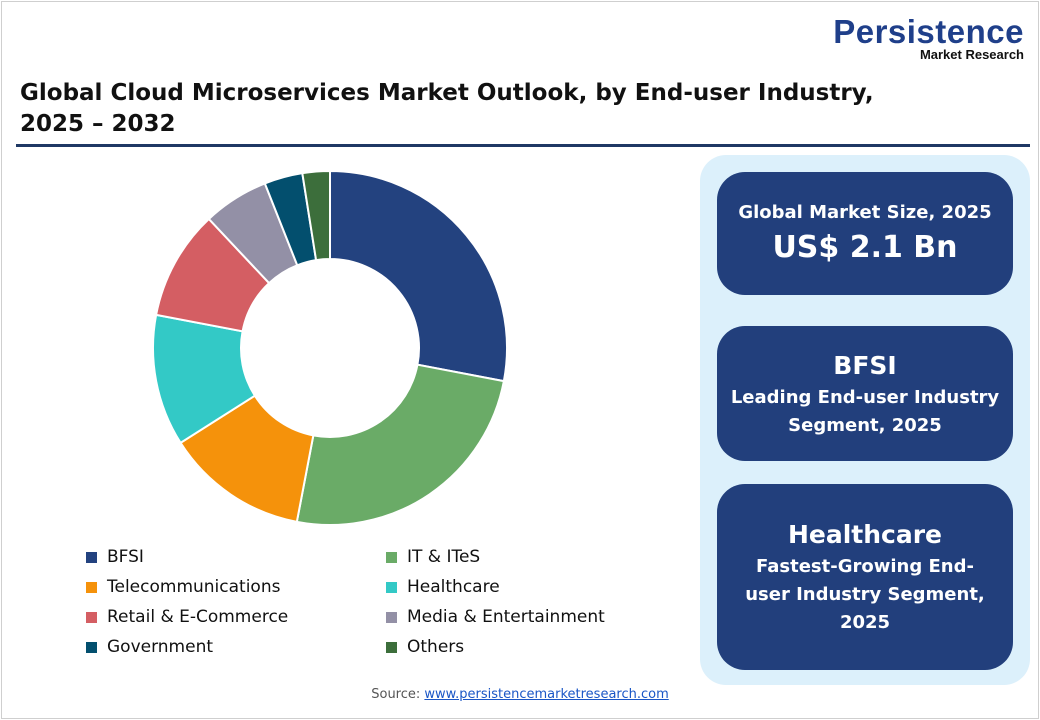  Describe the element at coordinates (194, 587) in the screenshot. I see `legend-label: Telecommunications` at that location.